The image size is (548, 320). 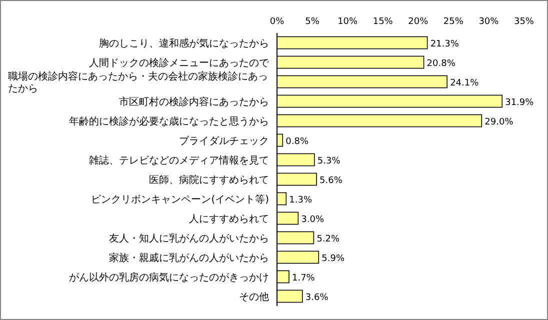 What do you see at coordinates (519, 103) in the screenshot?
I see `data-label: 31.9%` at bounding box center [519, 103].